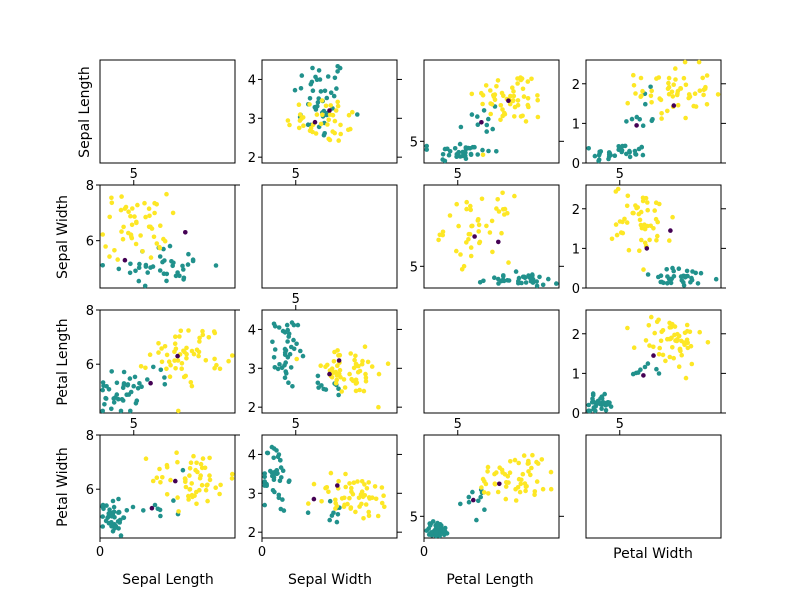 This screenshot has height=600, width=800. I want to click on panel-r3-c3: 5, so click(653, 478).